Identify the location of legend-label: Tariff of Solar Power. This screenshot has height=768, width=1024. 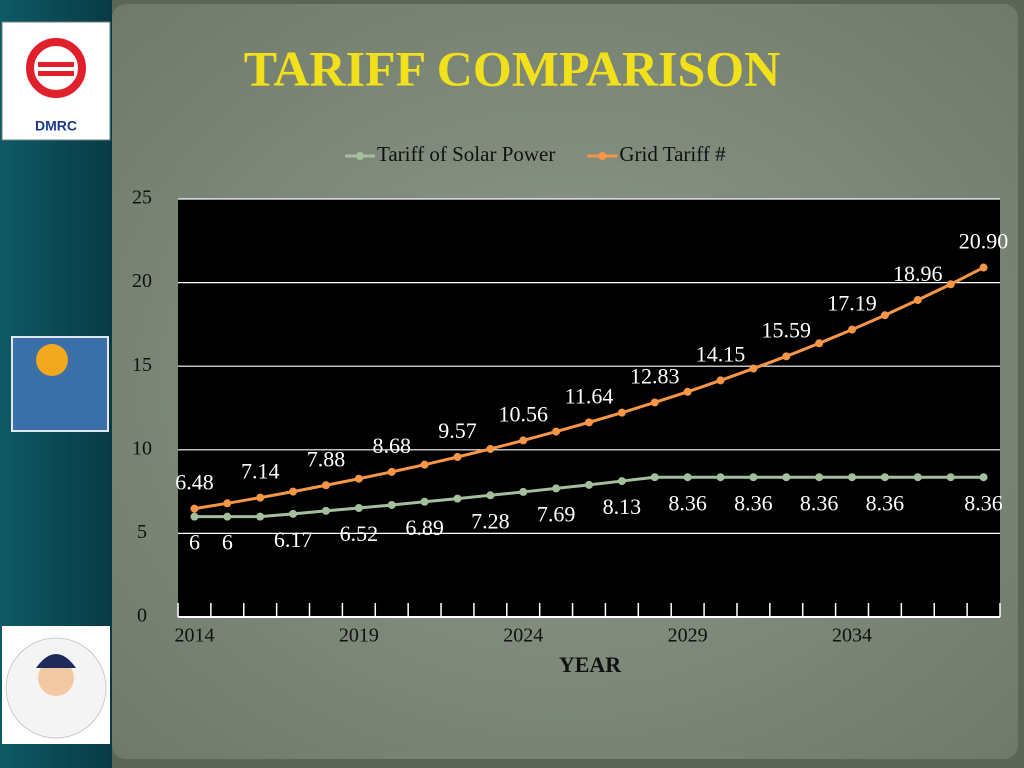
(466, 154).